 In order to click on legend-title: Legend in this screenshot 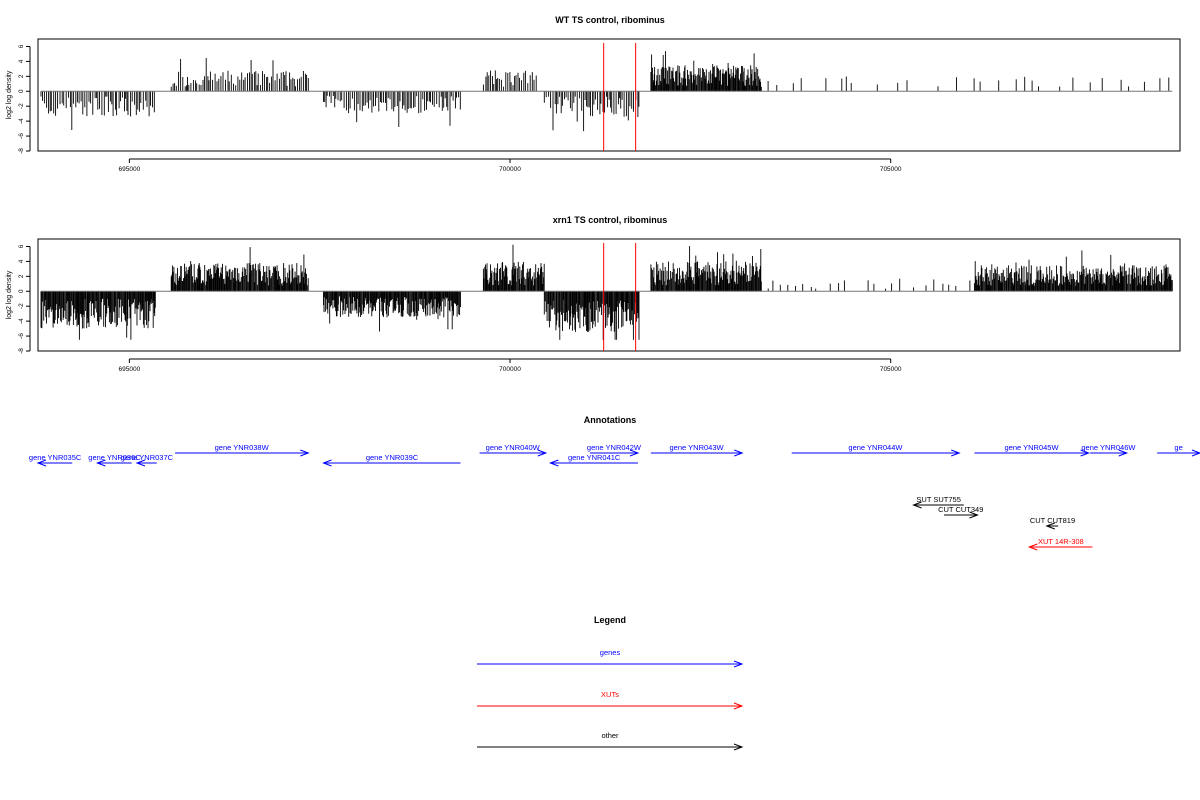, I will do `click(610, 620)`.